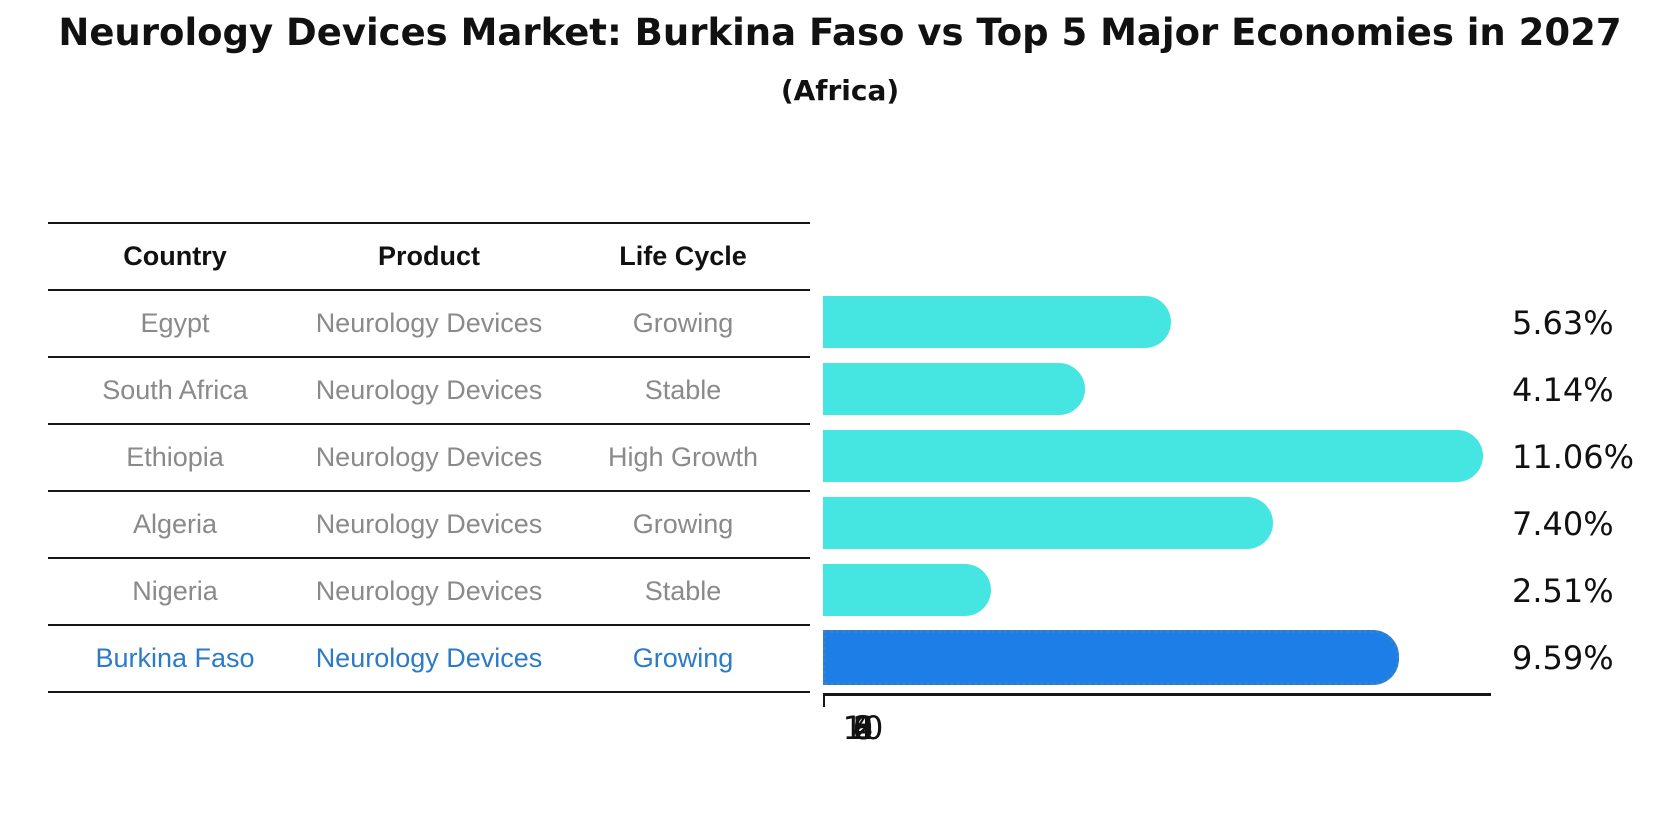  Describe the element at coordinates (175, 390) in the screenshot. I see `cell-country: South Africa` at that location.